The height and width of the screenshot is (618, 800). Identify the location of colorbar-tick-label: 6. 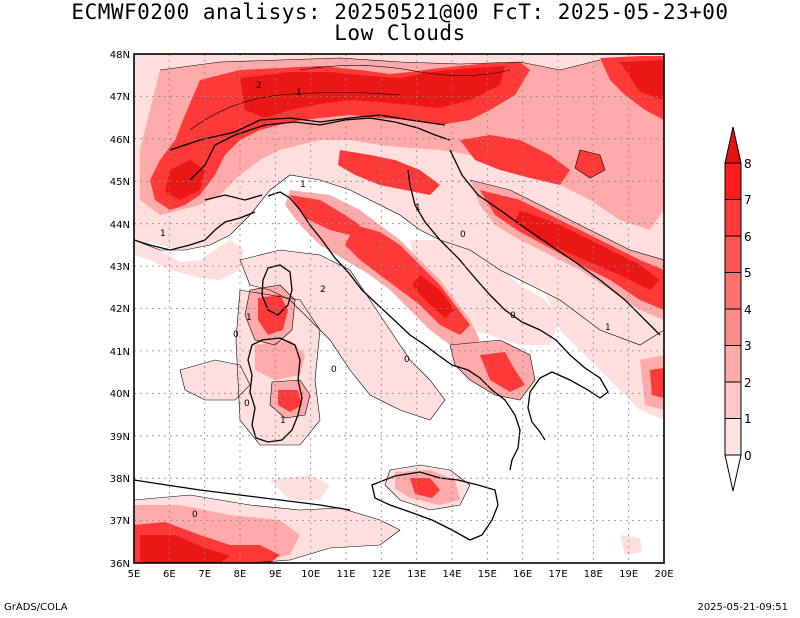
(748, 237).